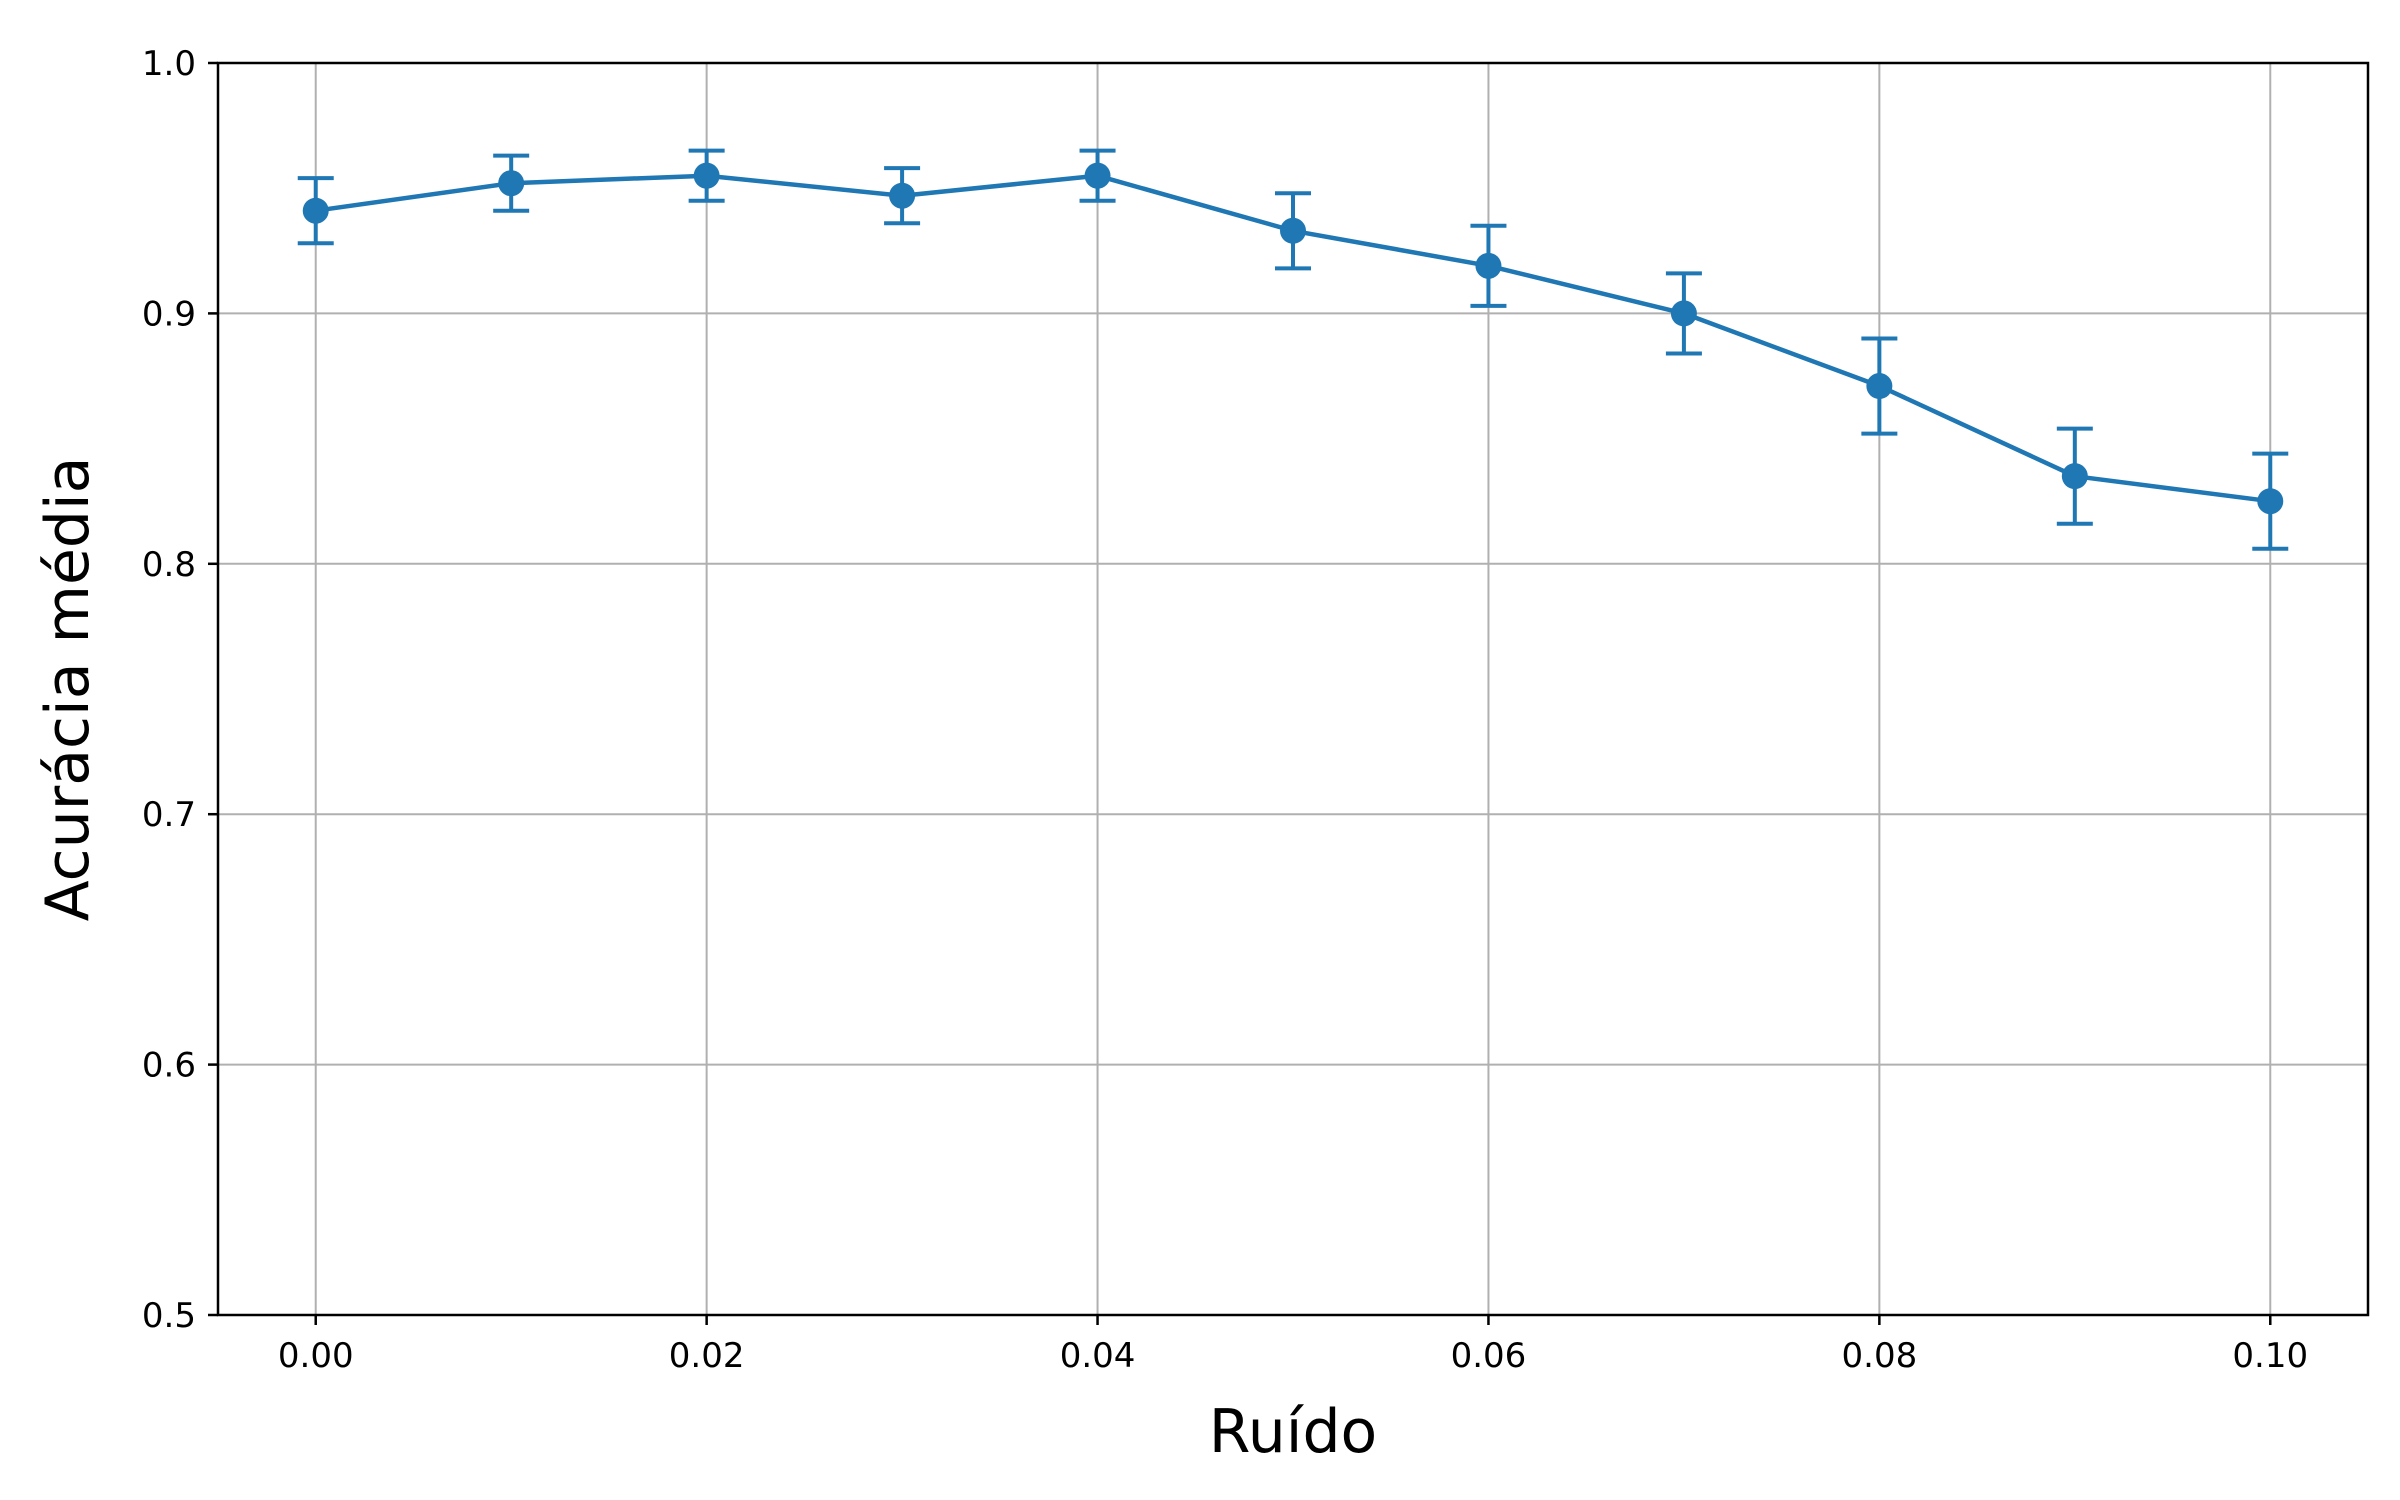 Image resolution: width=2400 pixels, height=1500 pixels. I want to click on x-tick-label: 0.04, so click(1098, 1356).